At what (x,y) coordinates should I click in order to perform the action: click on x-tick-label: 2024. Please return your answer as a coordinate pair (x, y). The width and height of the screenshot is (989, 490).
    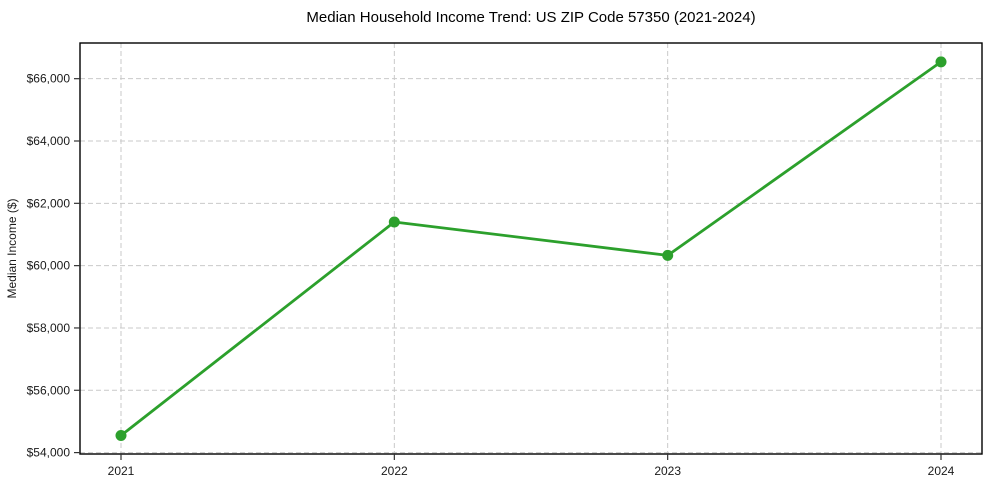
    Looking at the image, I should click on (941, 471).